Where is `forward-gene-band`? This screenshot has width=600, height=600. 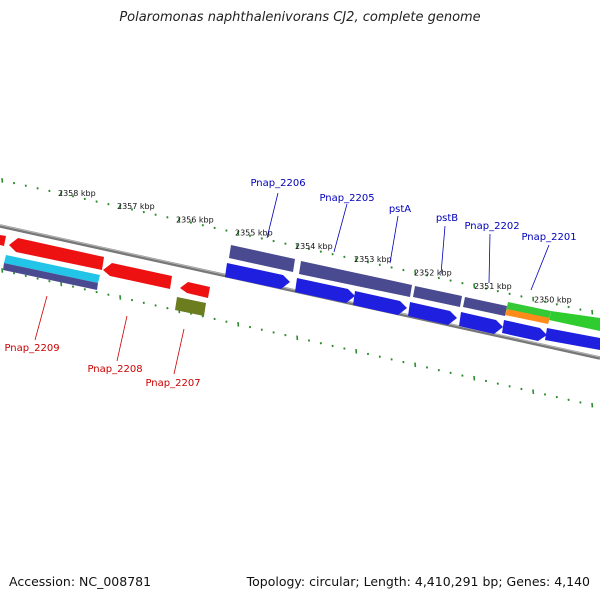 forward-gene-band is located at coordinates (414, 288).